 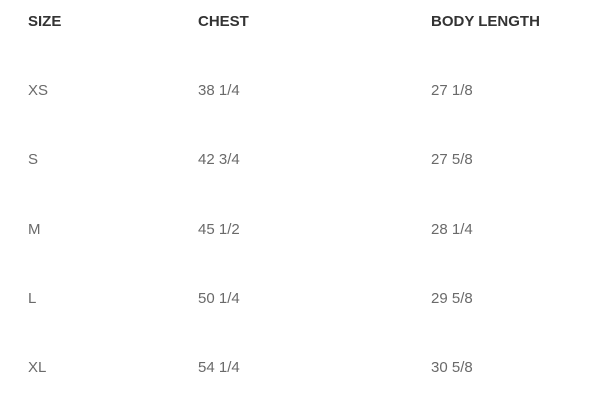 What do you see at coordinates (485, 21) in the screenshot?
I see `header-body-length: BODY LENGTH` at bounding box center [485, 21].